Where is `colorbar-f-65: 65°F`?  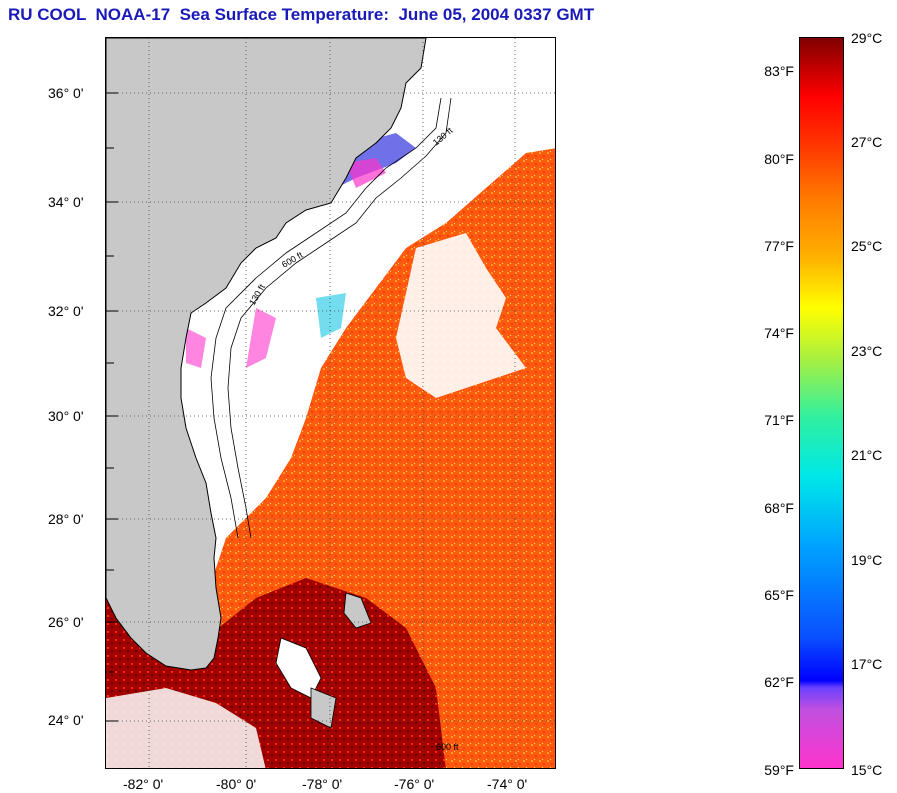 colorbar-f-65: 65°F is located at coordinates (779, 595).